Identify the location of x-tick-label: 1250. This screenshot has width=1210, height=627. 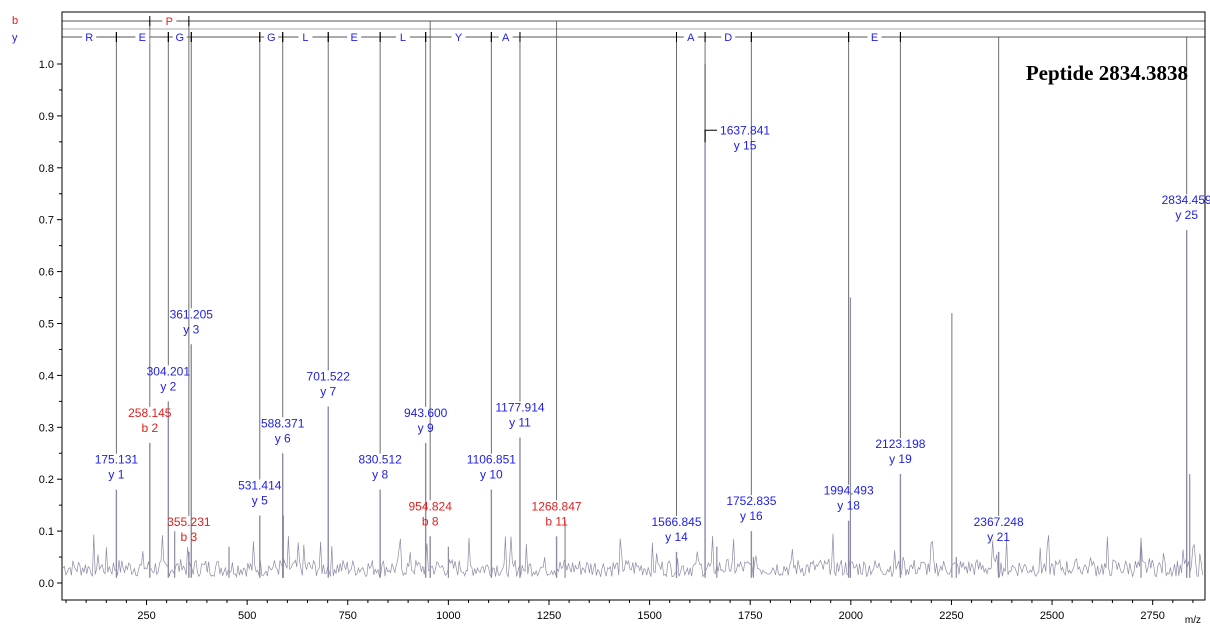
(549, 616).